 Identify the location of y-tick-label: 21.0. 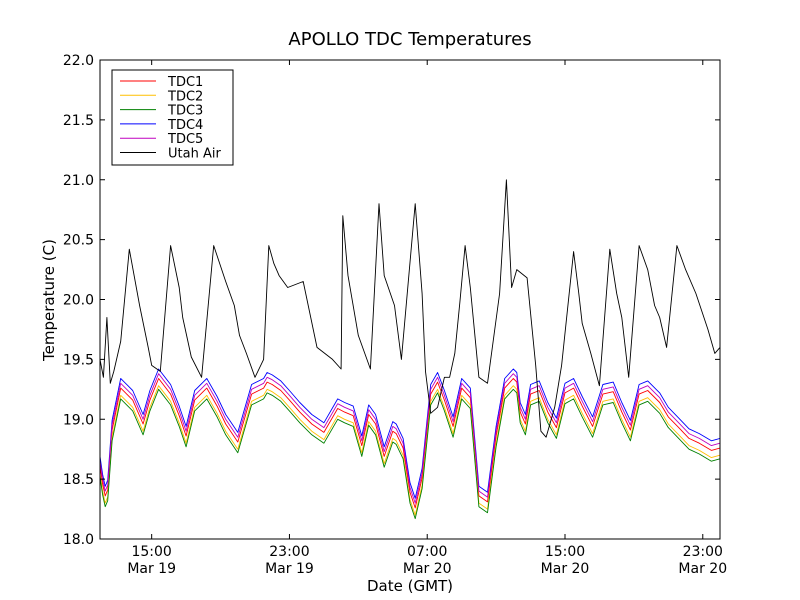
(78, 181).